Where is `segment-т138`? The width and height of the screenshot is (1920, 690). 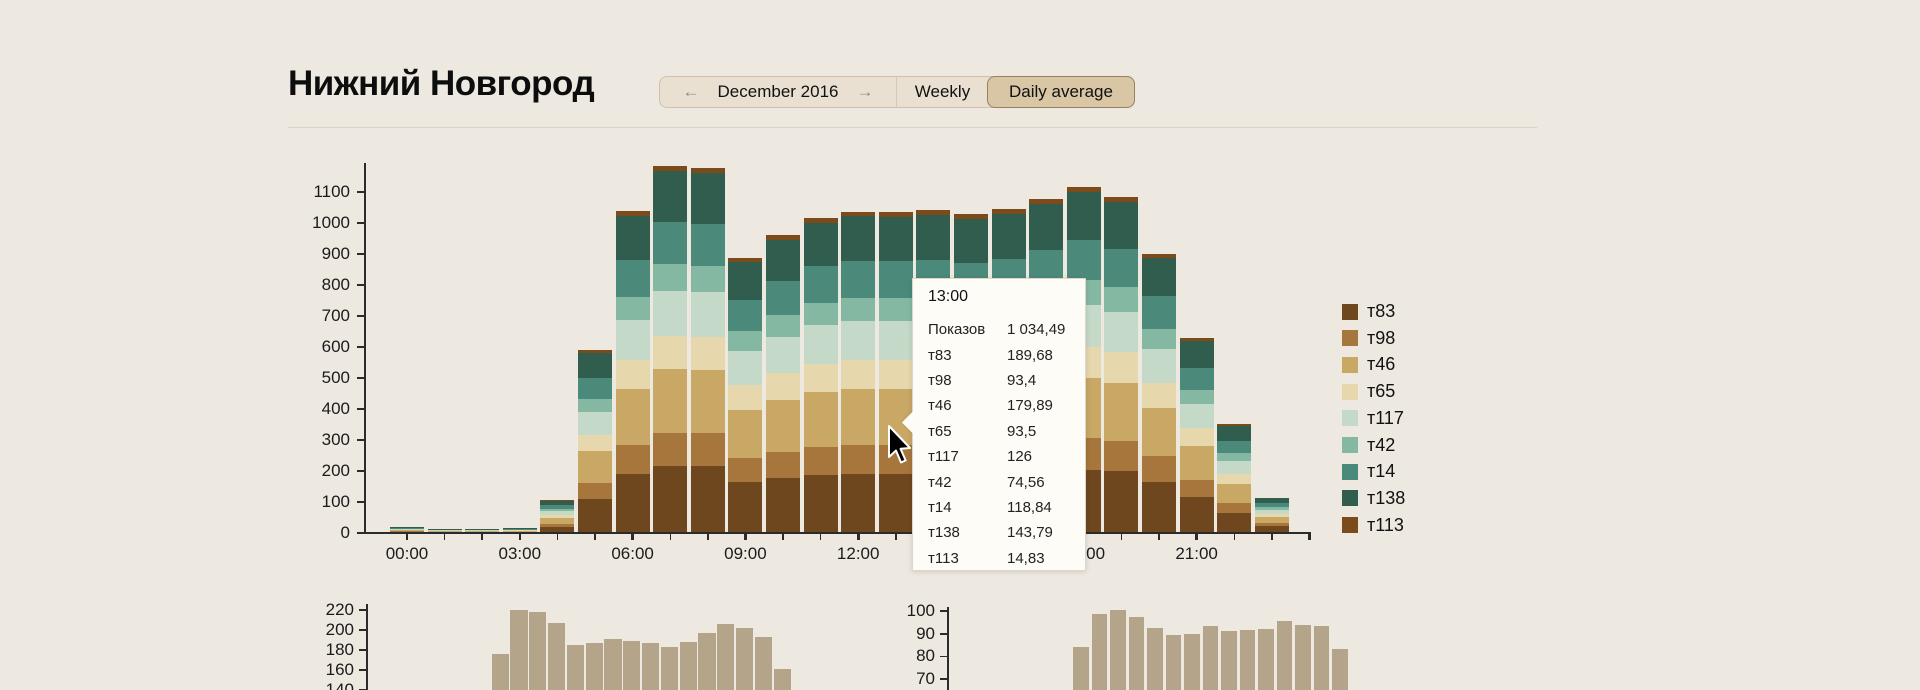
segment-т138 is located at coordinates (519, 528).